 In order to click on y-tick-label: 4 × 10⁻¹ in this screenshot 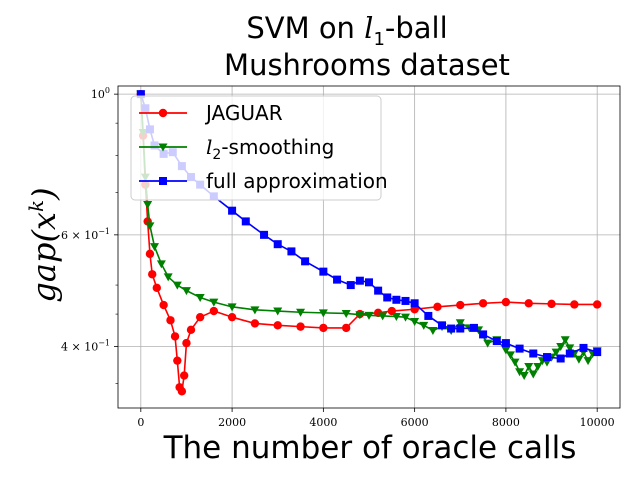, I will do `click(85, 346)`.